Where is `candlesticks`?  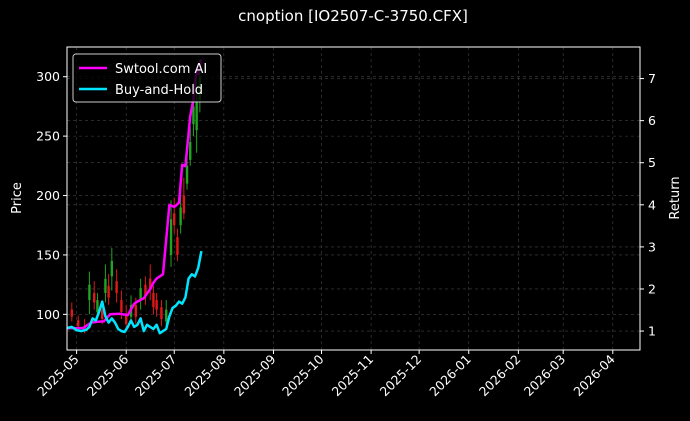
candlesticks is located at coordinates (136, 196).